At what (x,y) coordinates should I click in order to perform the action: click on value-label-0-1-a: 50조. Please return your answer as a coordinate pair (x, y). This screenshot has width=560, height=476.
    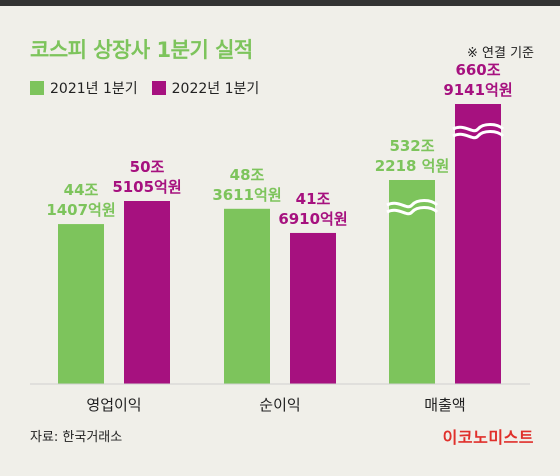
    Looking at the image, I should click on (147, 167).